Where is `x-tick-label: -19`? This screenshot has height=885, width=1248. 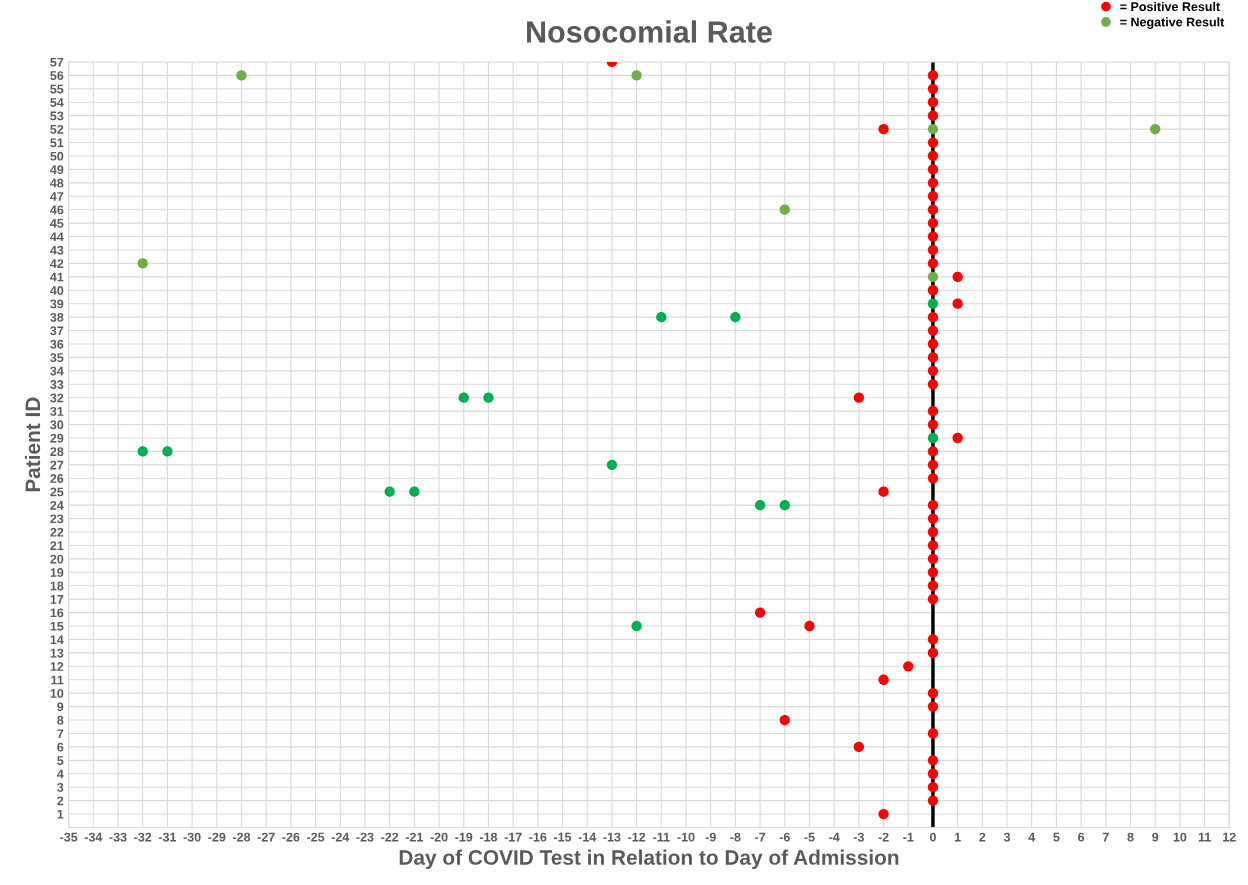 x-tick-label: -19 is located at coordinates (464, 837).